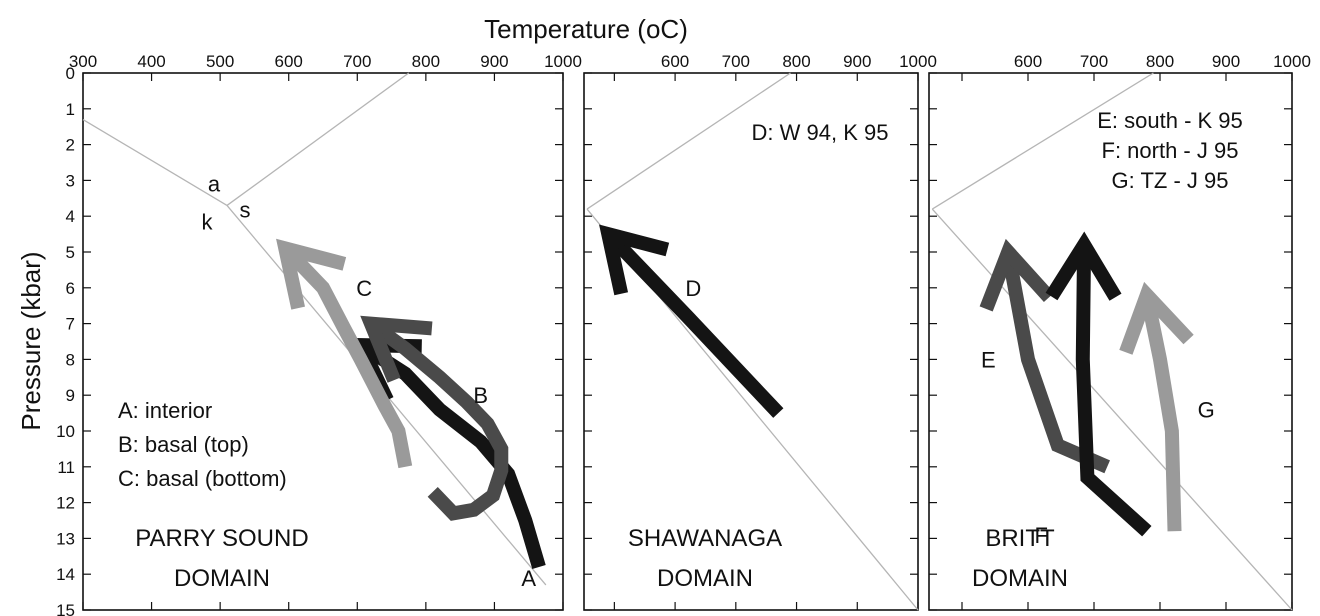 The image size is (1320, 616). I want to click on domain-label: SHAWANAGA, so click(705, 538).